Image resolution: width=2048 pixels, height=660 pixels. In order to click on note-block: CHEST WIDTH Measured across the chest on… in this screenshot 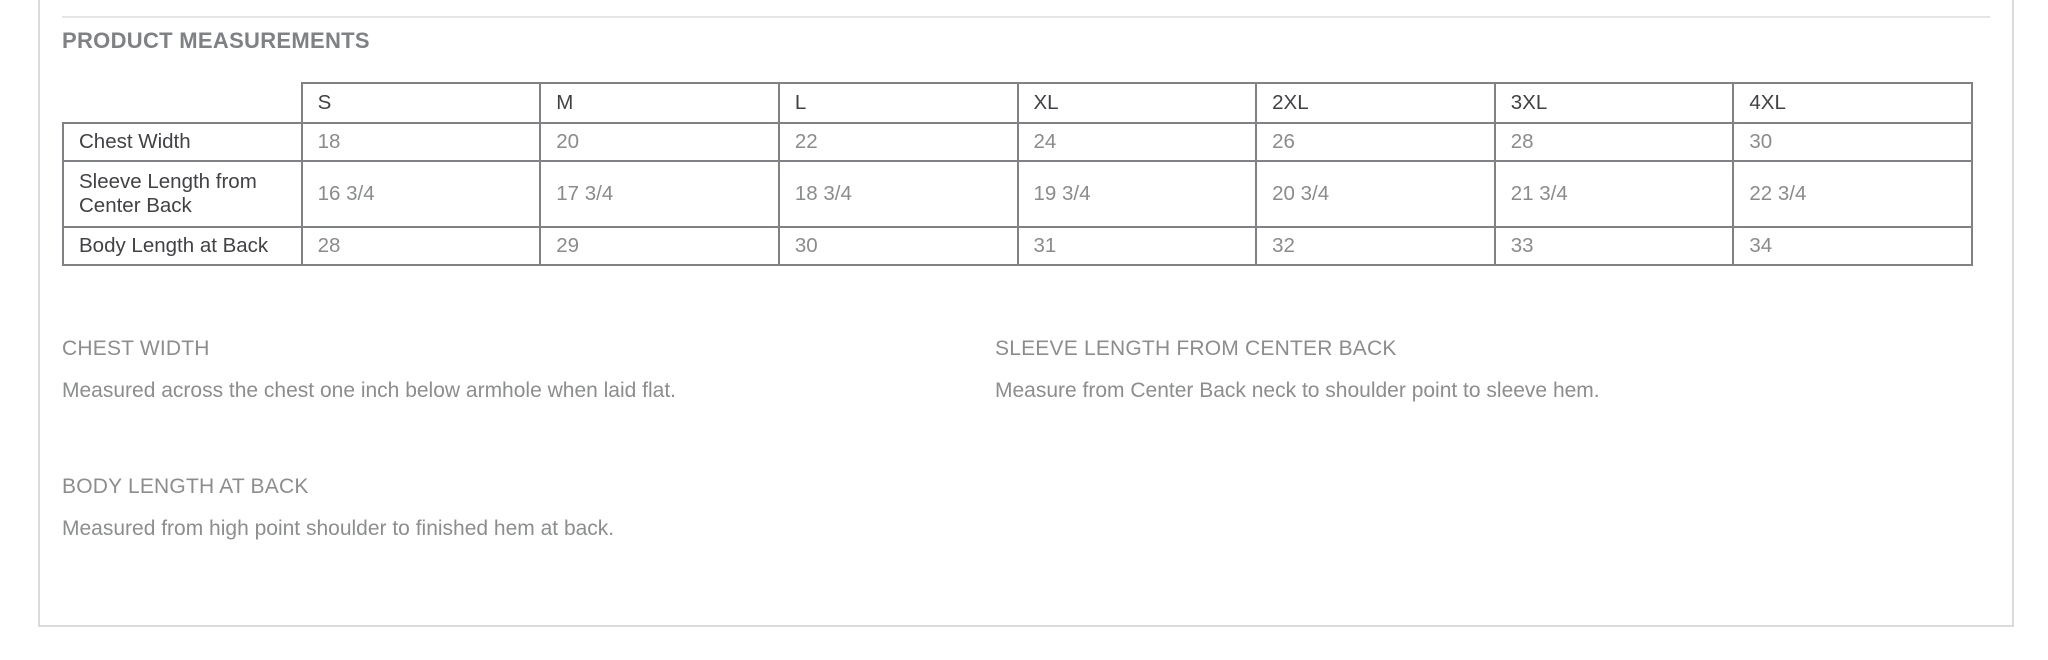, I will do `click(528, 370)`.